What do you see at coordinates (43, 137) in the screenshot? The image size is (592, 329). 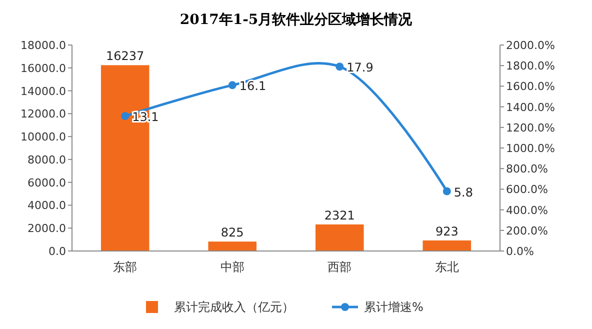 I see `y-tick-label: 10000.0` at bounding box center [43, 137].